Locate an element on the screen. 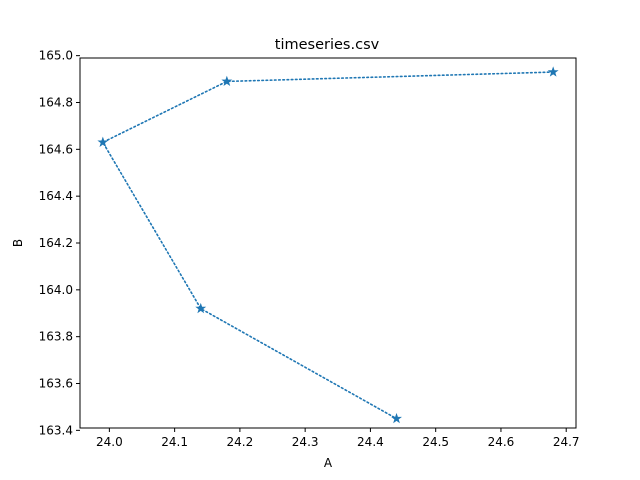 The height and width of the screenshot is (480, 640). x-tick-label: 24.6 is located at coordinates (501, 442).